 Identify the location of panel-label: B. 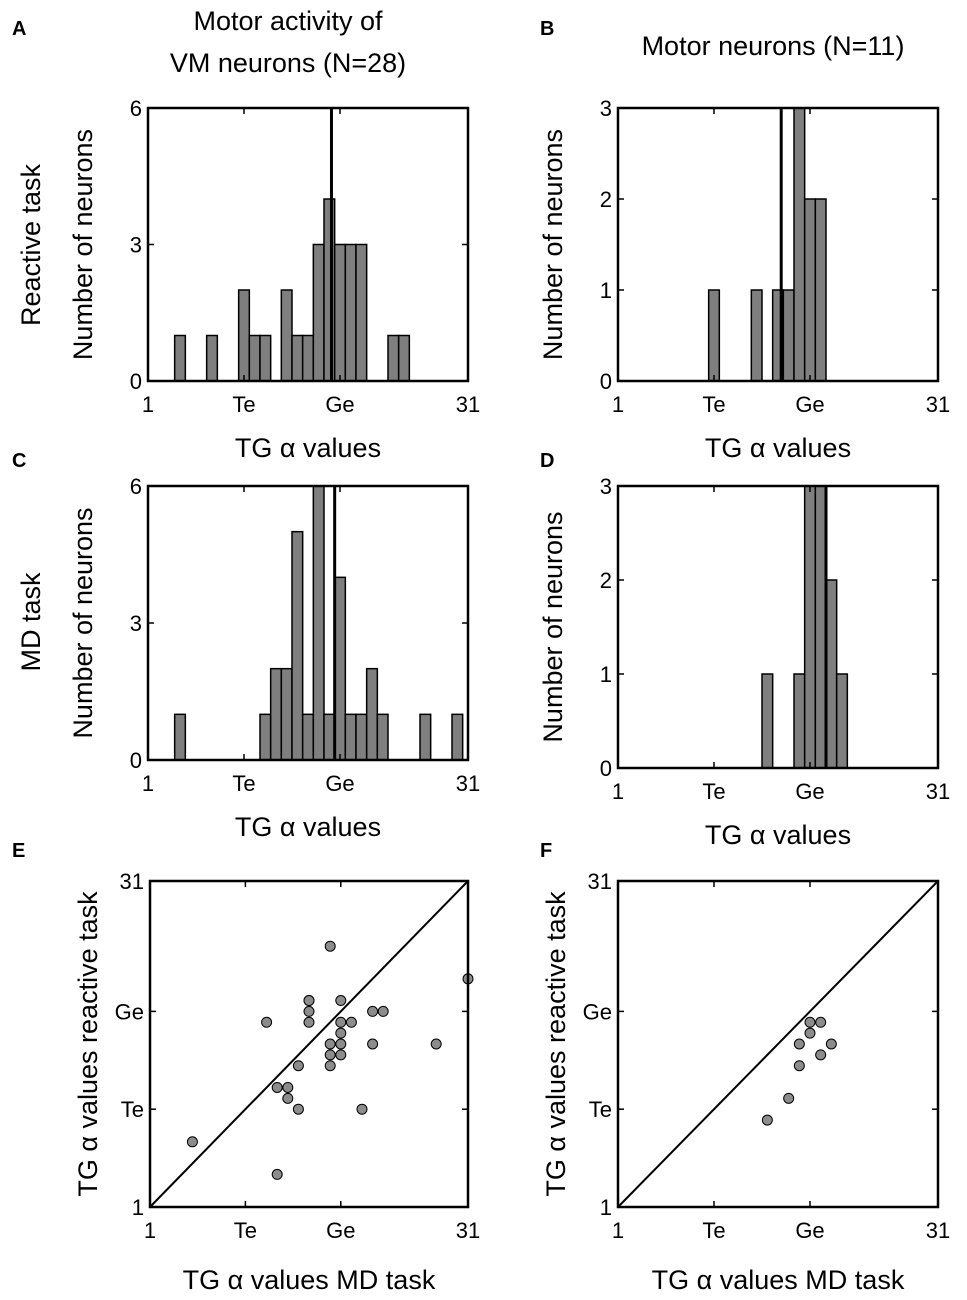
(547, 29).